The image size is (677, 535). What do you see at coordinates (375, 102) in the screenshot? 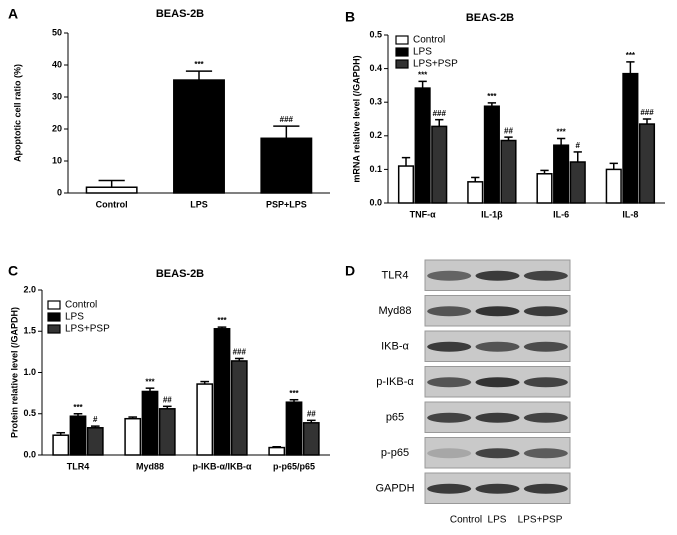
I see `y-tick-label: 0.3` at bounding box center [375, 102].